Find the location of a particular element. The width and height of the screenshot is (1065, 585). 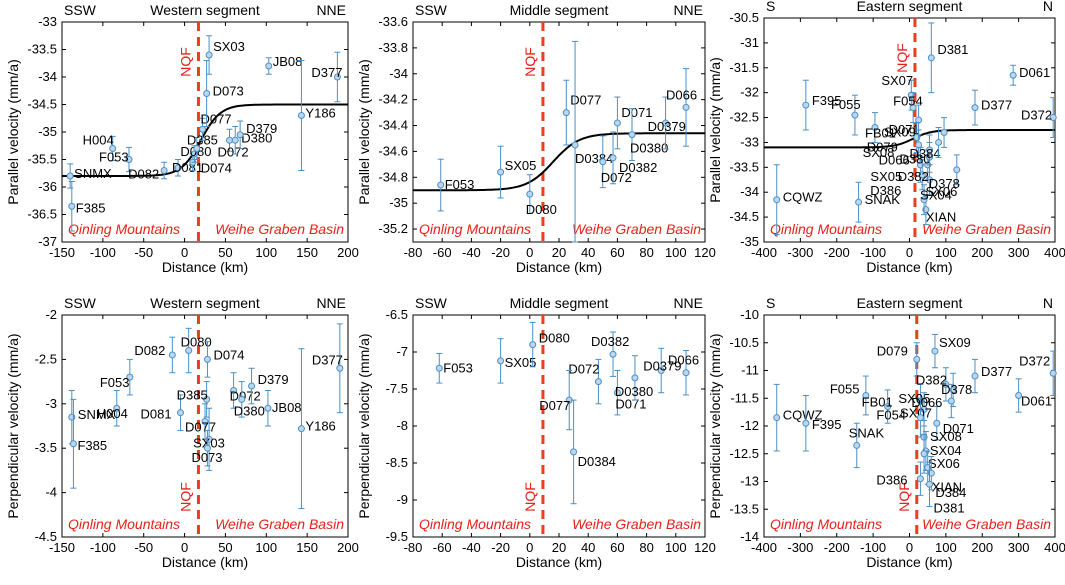

point-label-sx08: SX08 is located at coordinates (879, 152).